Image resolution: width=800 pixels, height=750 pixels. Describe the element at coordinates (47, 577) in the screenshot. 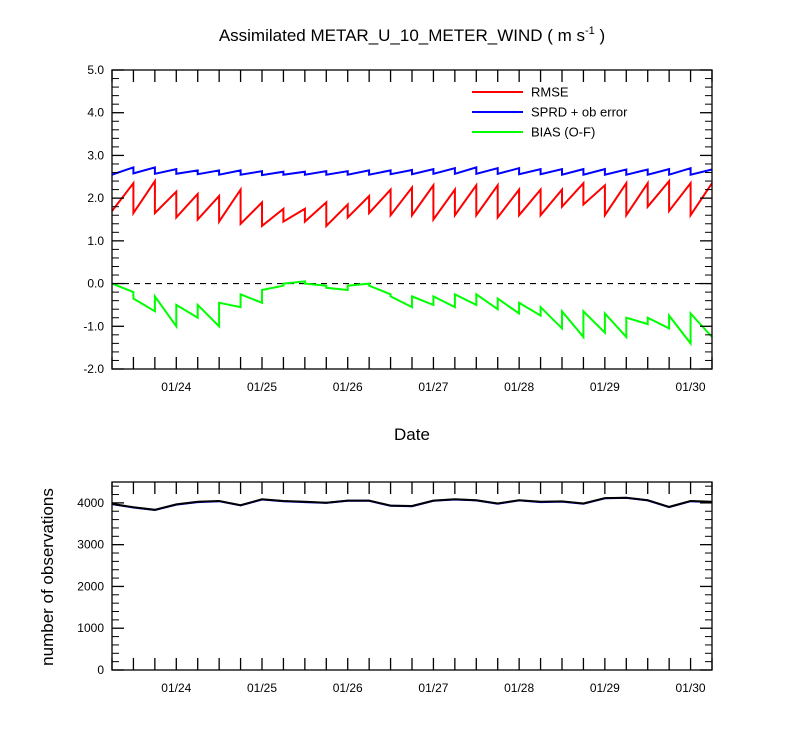

I see `y-axis-label-observations: number of observations` at that location.